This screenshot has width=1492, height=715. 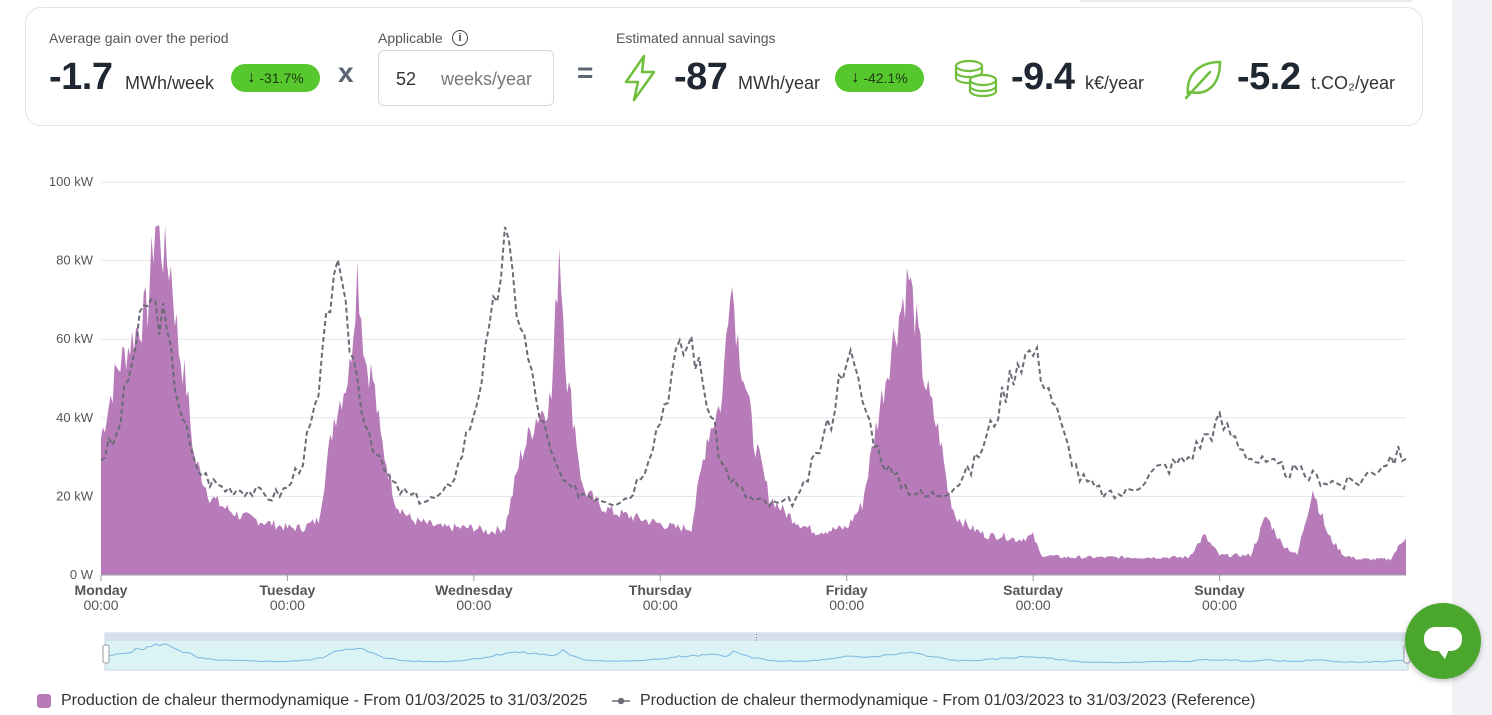 I want to click on co2-savings-value: -5.2, so click(x=1269, y=77).